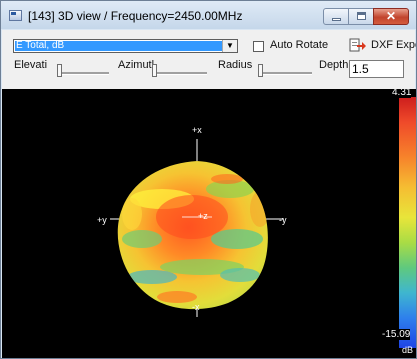  Describe the element at coordinates (197, 130) in the screenshot. I see `plus-x-axis-label: +x` at that location.